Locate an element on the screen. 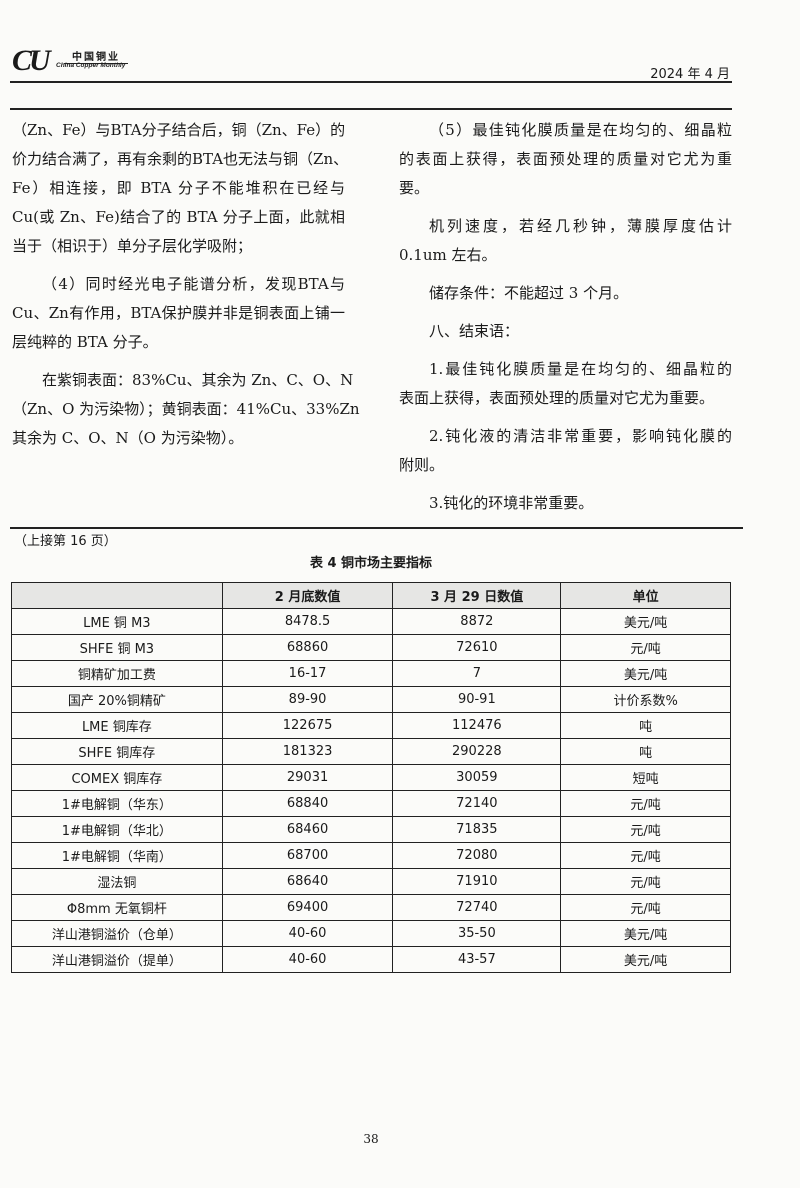 Image resolution: width=800 pixels, height=1188 pixels. feb-value-cell: 68700 is located at coordinates (307, 855).